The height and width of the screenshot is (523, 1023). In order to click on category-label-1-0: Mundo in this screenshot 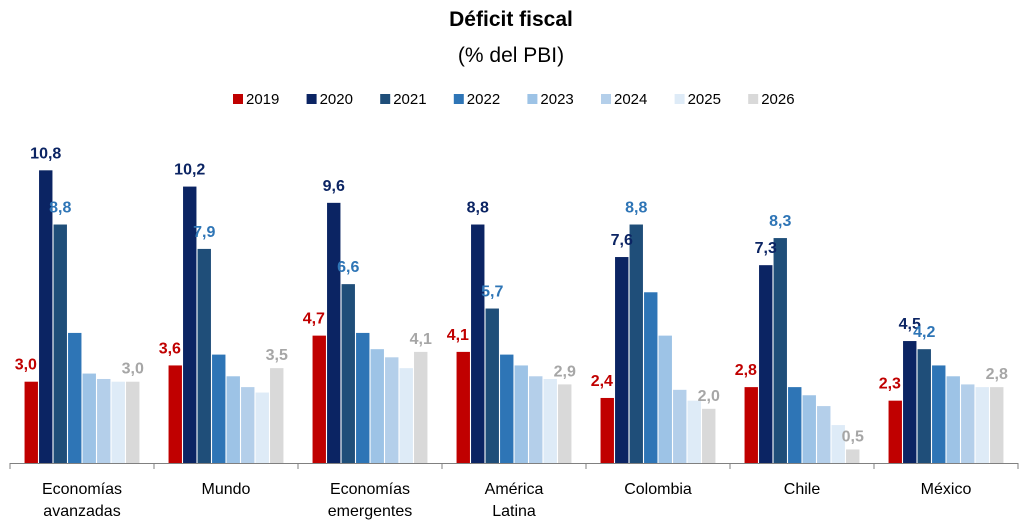, I will do `click(226, 489)`.